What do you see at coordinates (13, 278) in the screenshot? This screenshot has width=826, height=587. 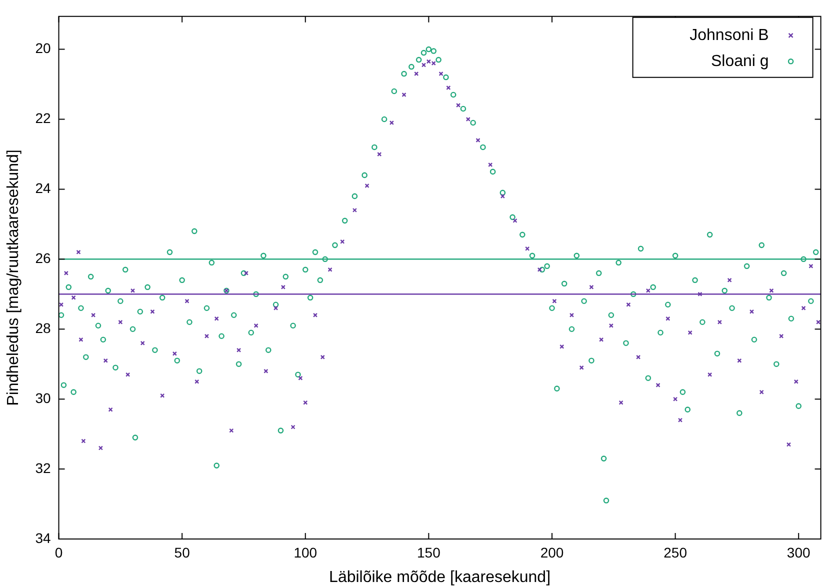 I see `y-axis-title: Pindheledus [mag/ruutkaaresekund]` at bounding box center [13, 278].